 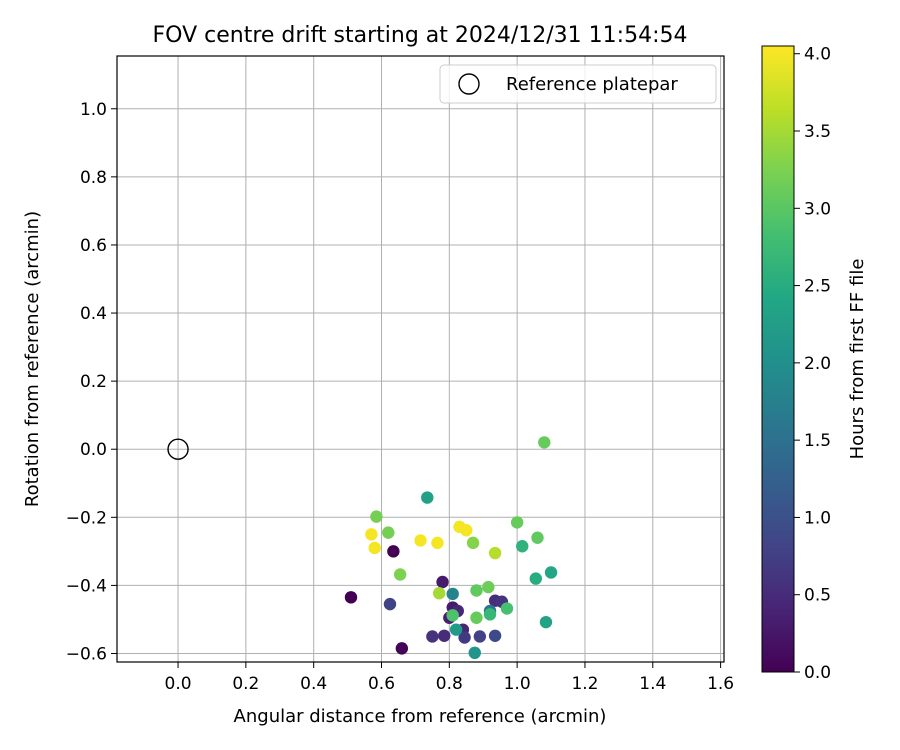 I want to click on x-axis-ticks: 0.0 0.2 0.4 0.6 0.8 1.0 1.2 1.4 1.6, so click(x=449, y=678).